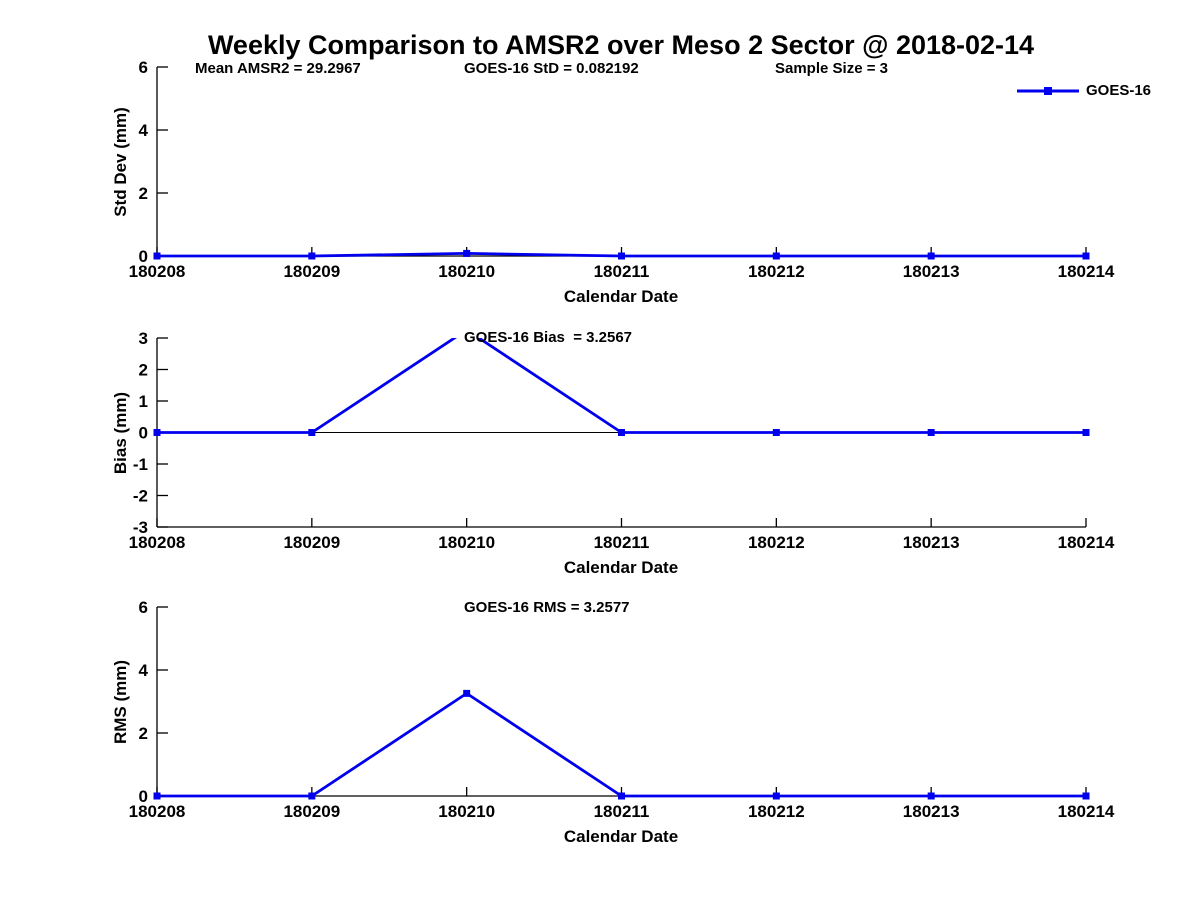  Describe the element at coordinates (140, 496) in the screenshot. I see `y-tick-label: -2` at that location.